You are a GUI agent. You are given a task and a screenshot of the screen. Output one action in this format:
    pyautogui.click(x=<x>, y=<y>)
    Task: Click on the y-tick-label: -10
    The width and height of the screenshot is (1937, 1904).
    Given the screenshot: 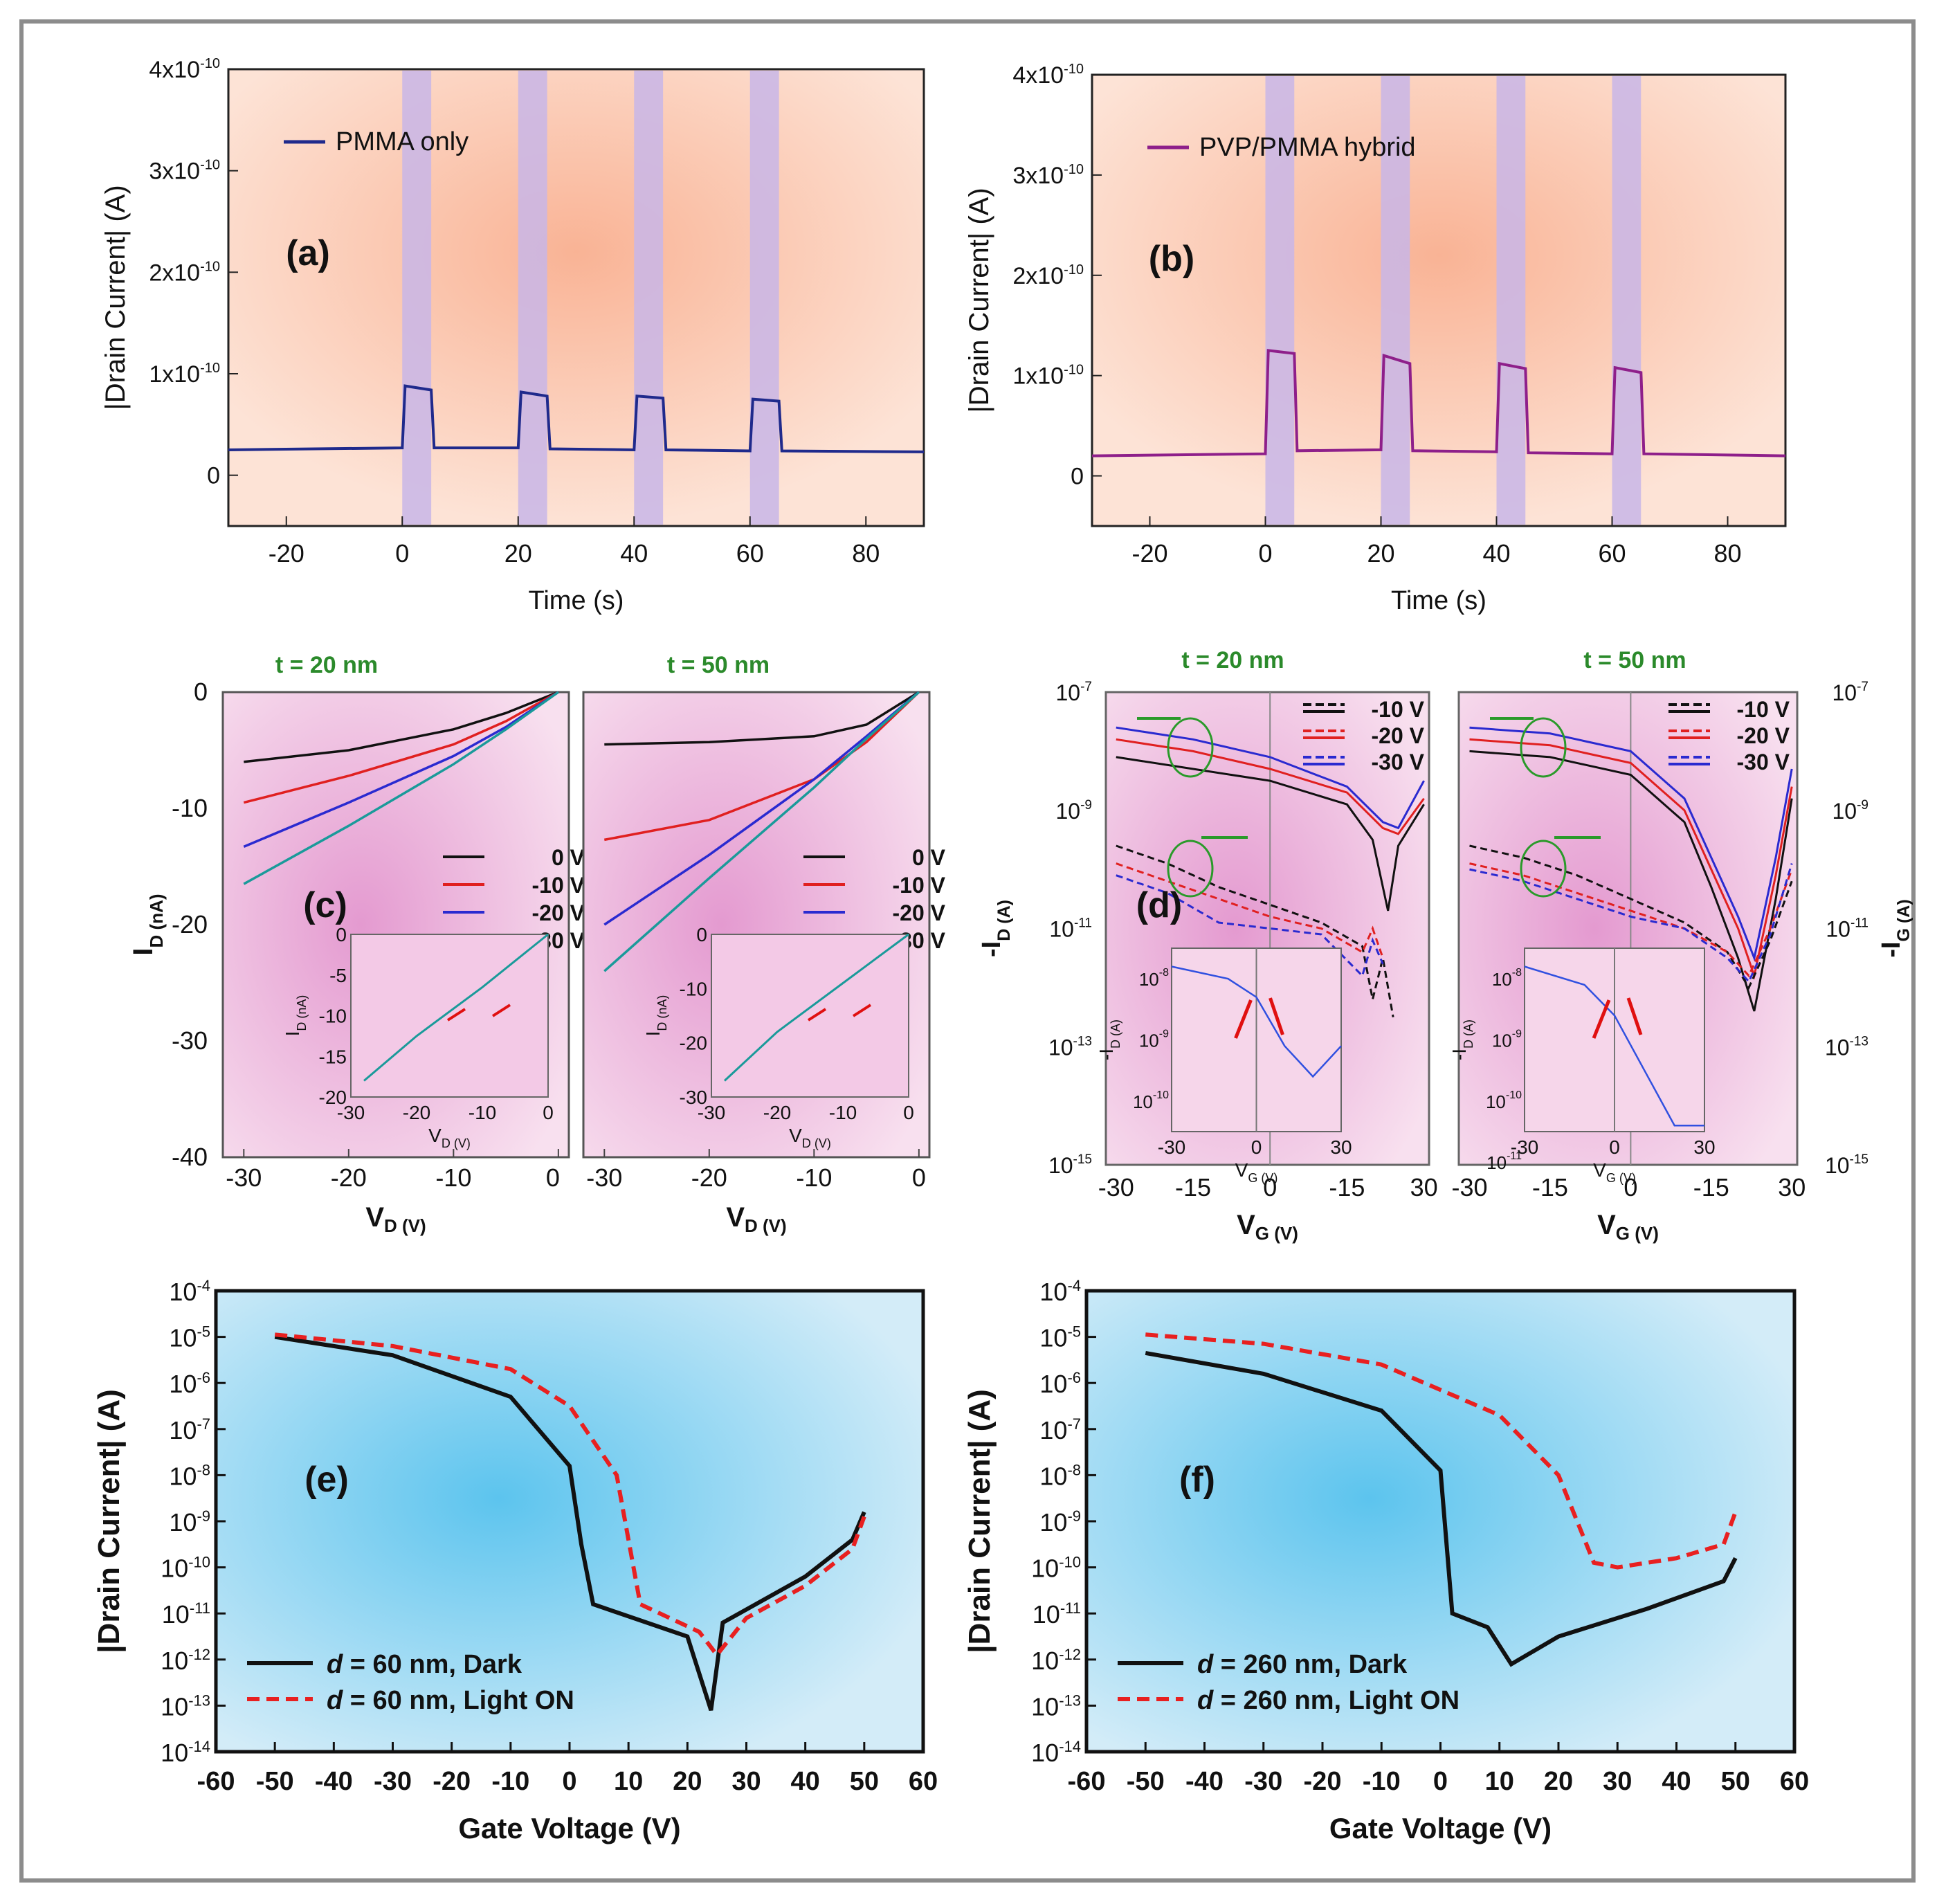 What is the action you would take?
    pyautogui.click(x=190, y=808)
    